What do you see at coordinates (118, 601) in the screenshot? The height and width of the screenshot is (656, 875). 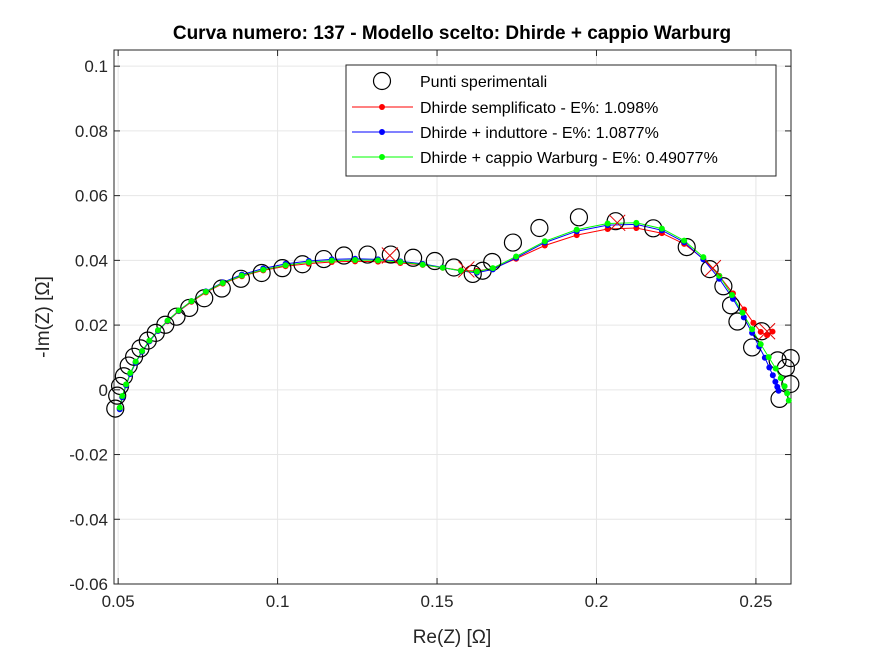 I see `x-tick-label: 0.05` at bounding box center [118, 601].